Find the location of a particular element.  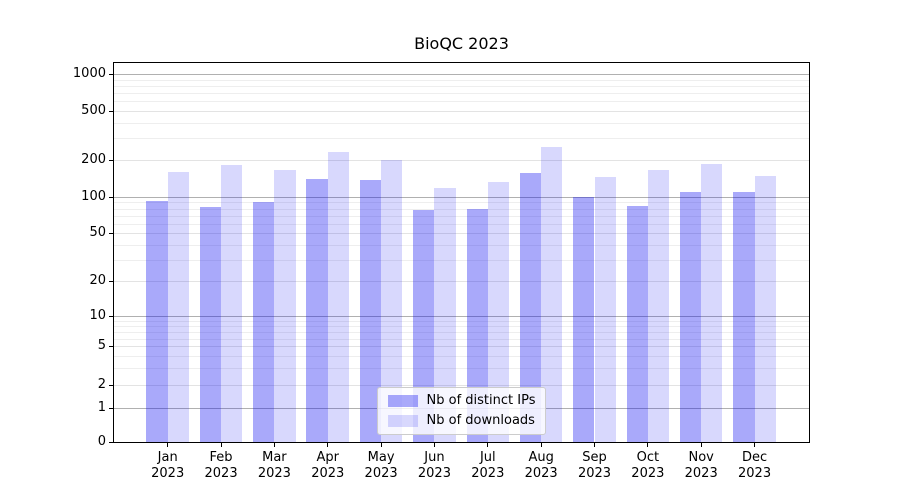

bar-jul-distinct-ips is located at coordinates (477, 325).